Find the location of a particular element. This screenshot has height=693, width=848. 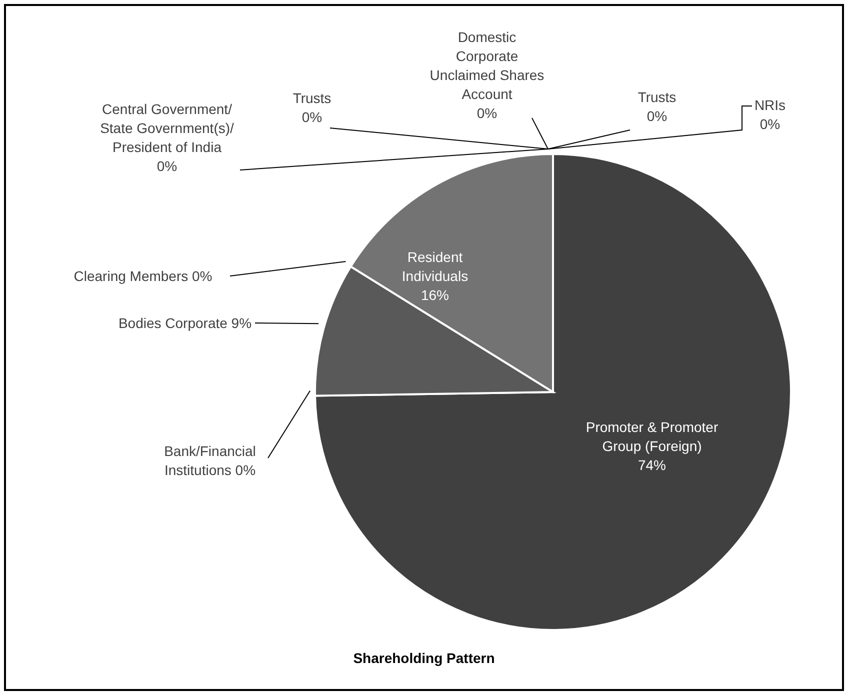

category-label: Central Government/ State Government(s)/ President of India is located at coordinates (167, 128).